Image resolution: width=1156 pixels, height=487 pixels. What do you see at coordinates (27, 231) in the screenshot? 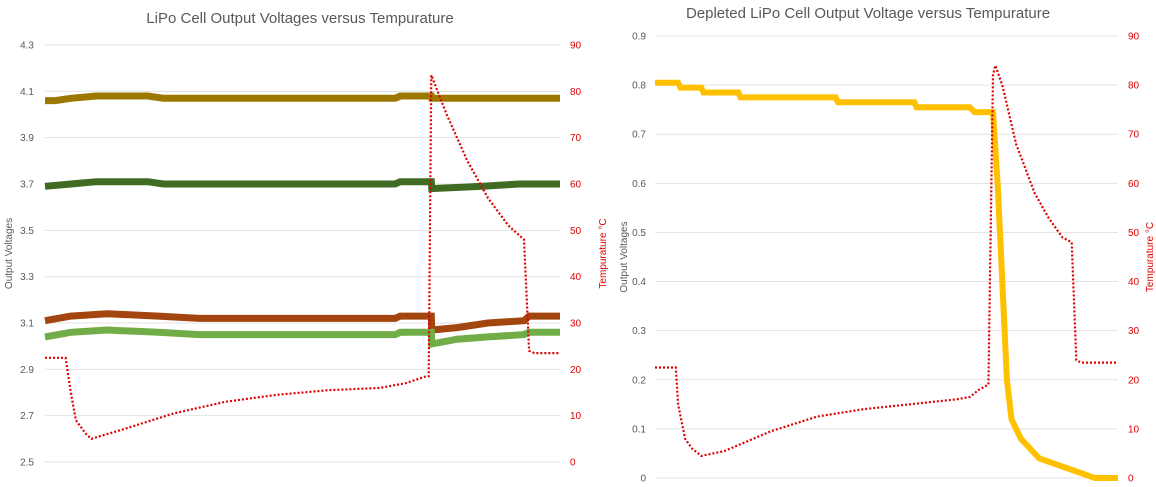
I see `y-tick-label: 3.5` at bounding box center [27, 231].